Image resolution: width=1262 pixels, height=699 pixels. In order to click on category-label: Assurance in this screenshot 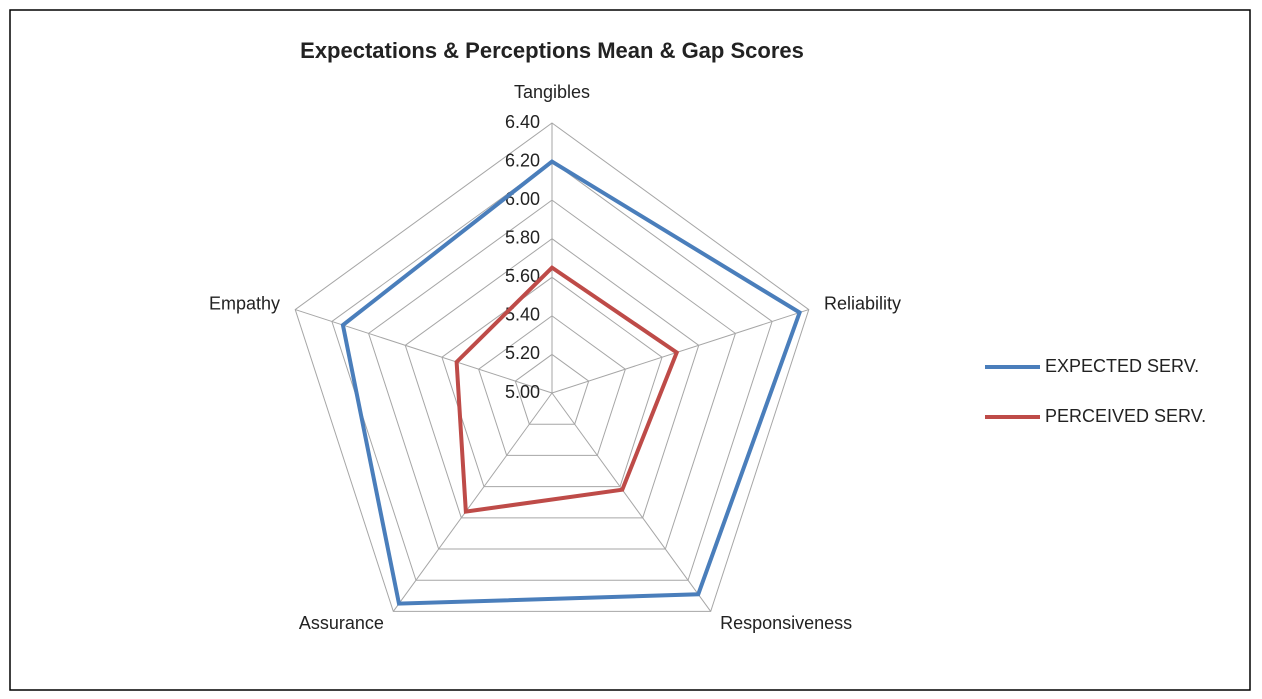, I will do `click(341, 623)`.